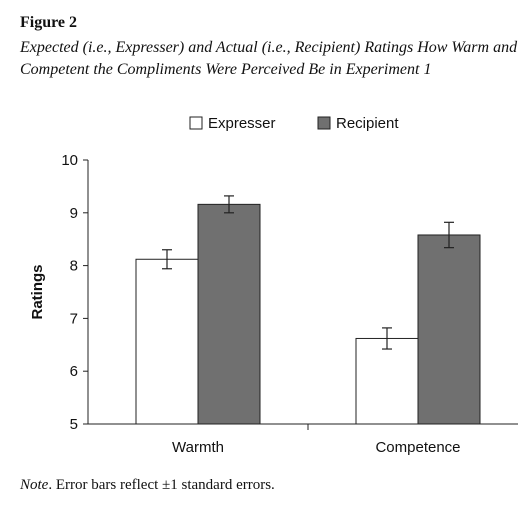 The width and height of the screenshot is (520, 520). I want to click on bar-recipient-competence, so click(449, 329).